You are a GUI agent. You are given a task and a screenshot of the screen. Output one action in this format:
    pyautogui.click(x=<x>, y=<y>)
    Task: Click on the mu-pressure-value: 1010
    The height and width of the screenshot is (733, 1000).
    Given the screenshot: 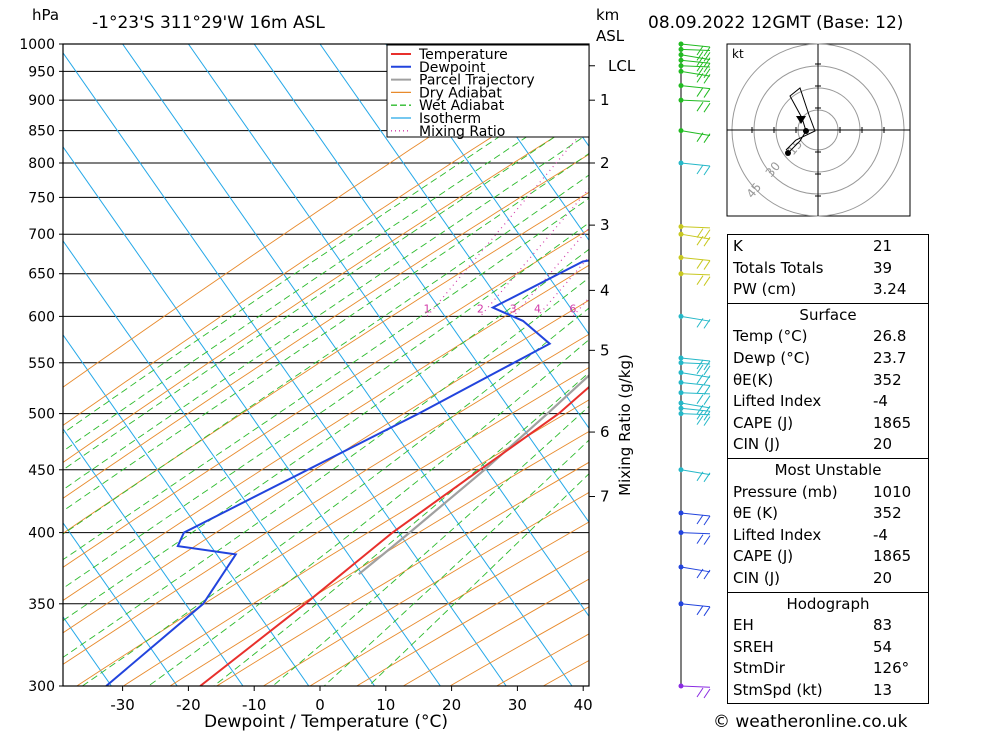 What is the action you would take?
    pyautogui.click(x=892, y=491)
    